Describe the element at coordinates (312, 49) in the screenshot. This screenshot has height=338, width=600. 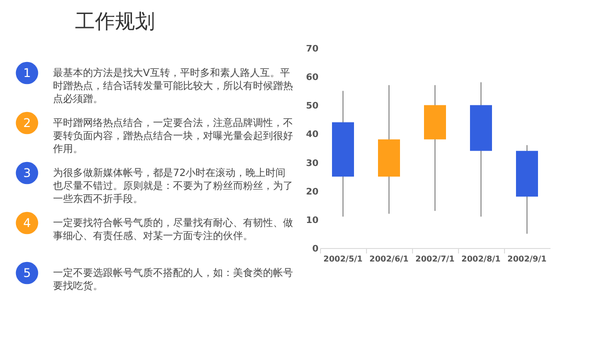
I see `y-tick-label: 70` at that location.